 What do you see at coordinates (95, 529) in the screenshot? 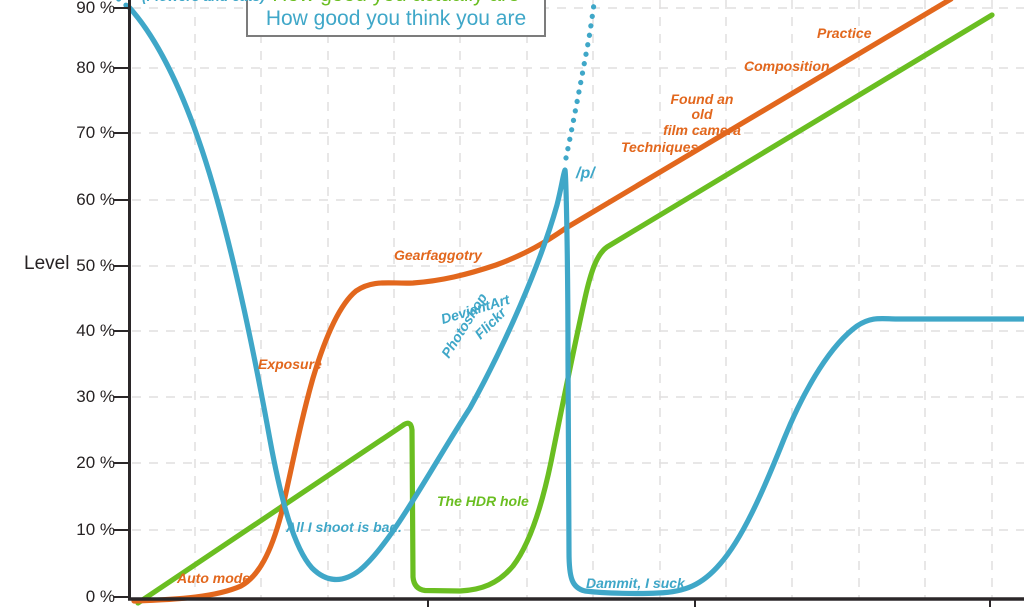
I see `y-tick-10: 10 %` at bounding box center [95, 529].